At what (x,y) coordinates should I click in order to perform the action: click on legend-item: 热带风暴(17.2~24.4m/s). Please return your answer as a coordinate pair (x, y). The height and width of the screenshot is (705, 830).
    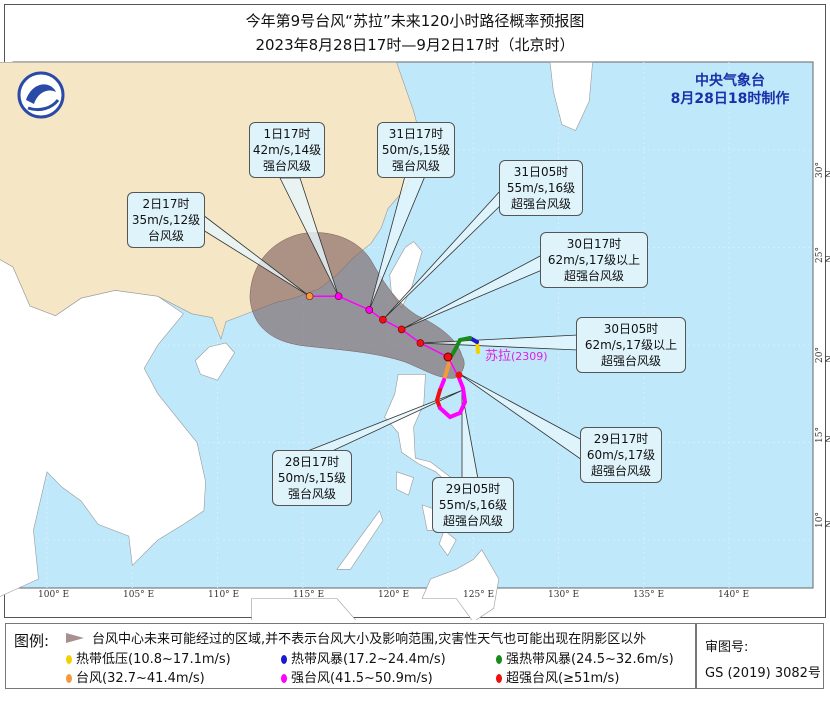
    Looking at the image, I should click on (363, 657).